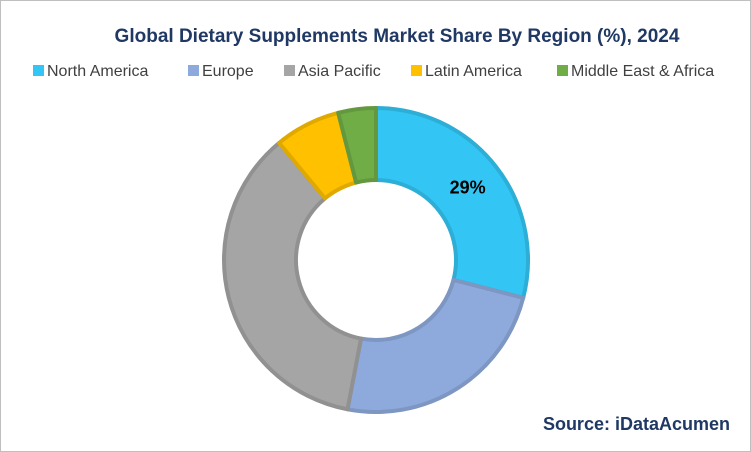  Describe the element at coordinates (228, 71) in the screenshot. I see `legend-label: Europe` at that location.